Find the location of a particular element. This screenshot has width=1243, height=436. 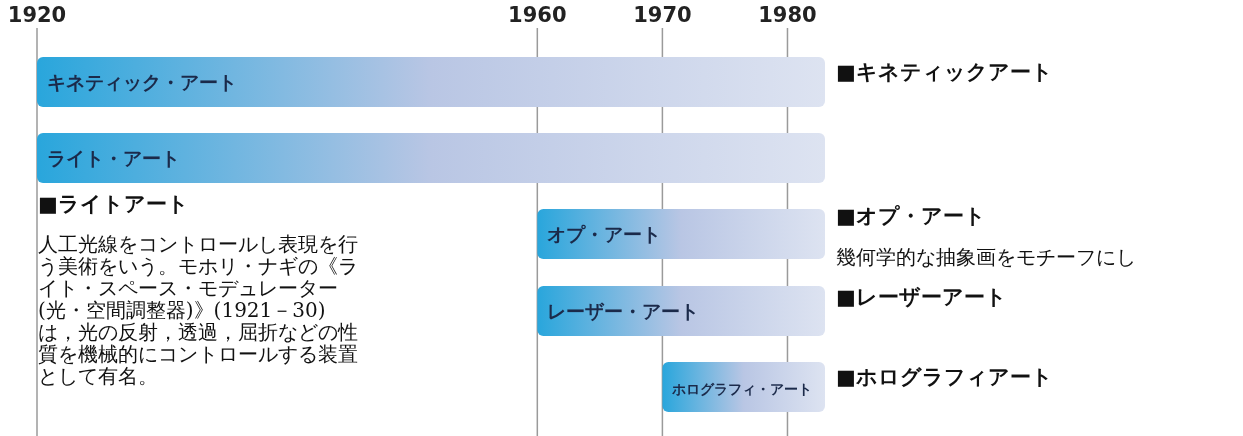

x-tick-label: 1970 is located at coordinates (662, 15).